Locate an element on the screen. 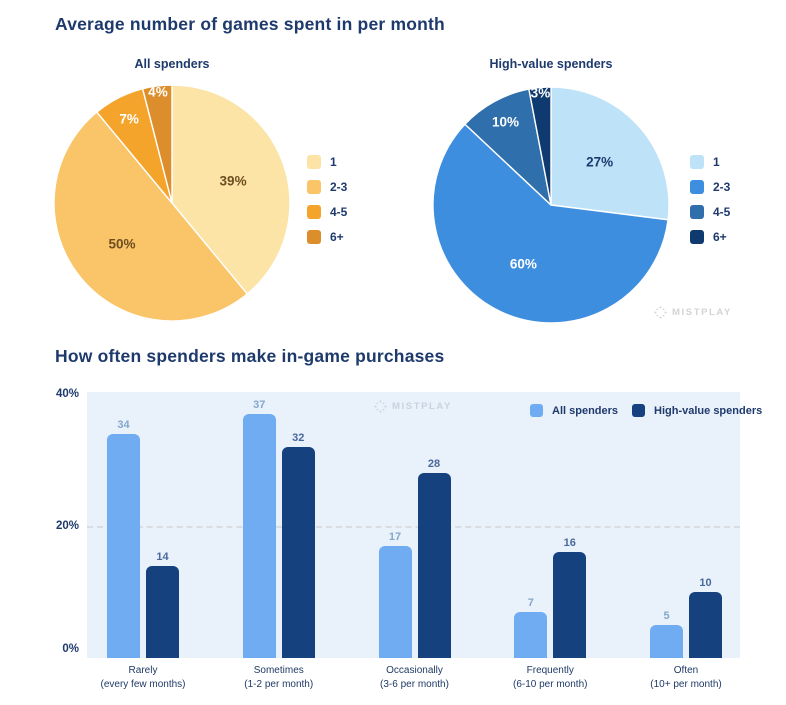  pie-slice-6+ is located at coordinates (540, 146).